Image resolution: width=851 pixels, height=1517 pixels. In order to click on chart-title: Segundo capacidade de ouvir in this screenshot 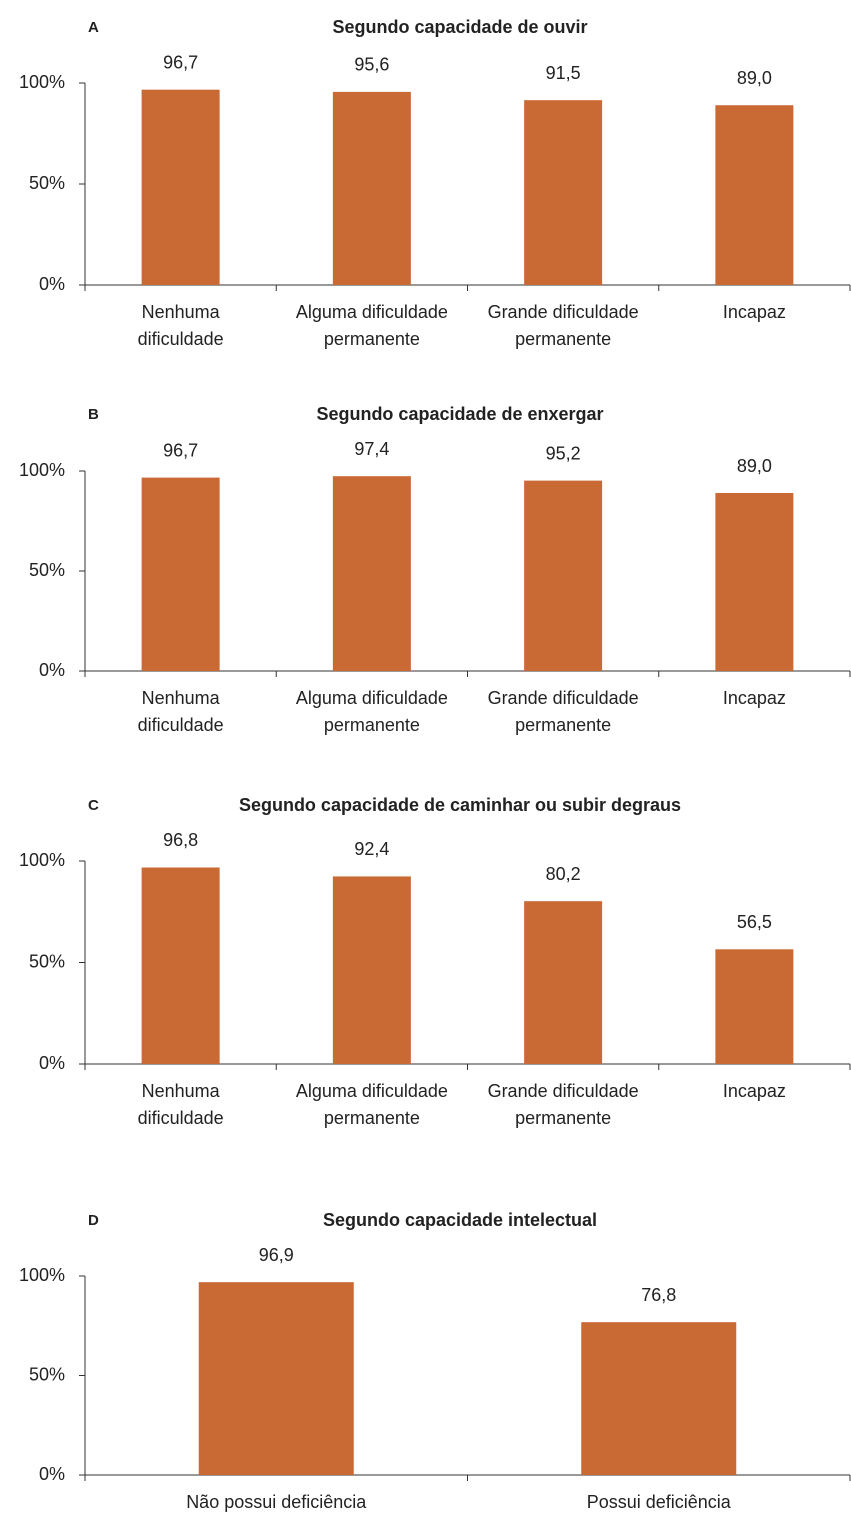, I will do `click(459, 27)`.